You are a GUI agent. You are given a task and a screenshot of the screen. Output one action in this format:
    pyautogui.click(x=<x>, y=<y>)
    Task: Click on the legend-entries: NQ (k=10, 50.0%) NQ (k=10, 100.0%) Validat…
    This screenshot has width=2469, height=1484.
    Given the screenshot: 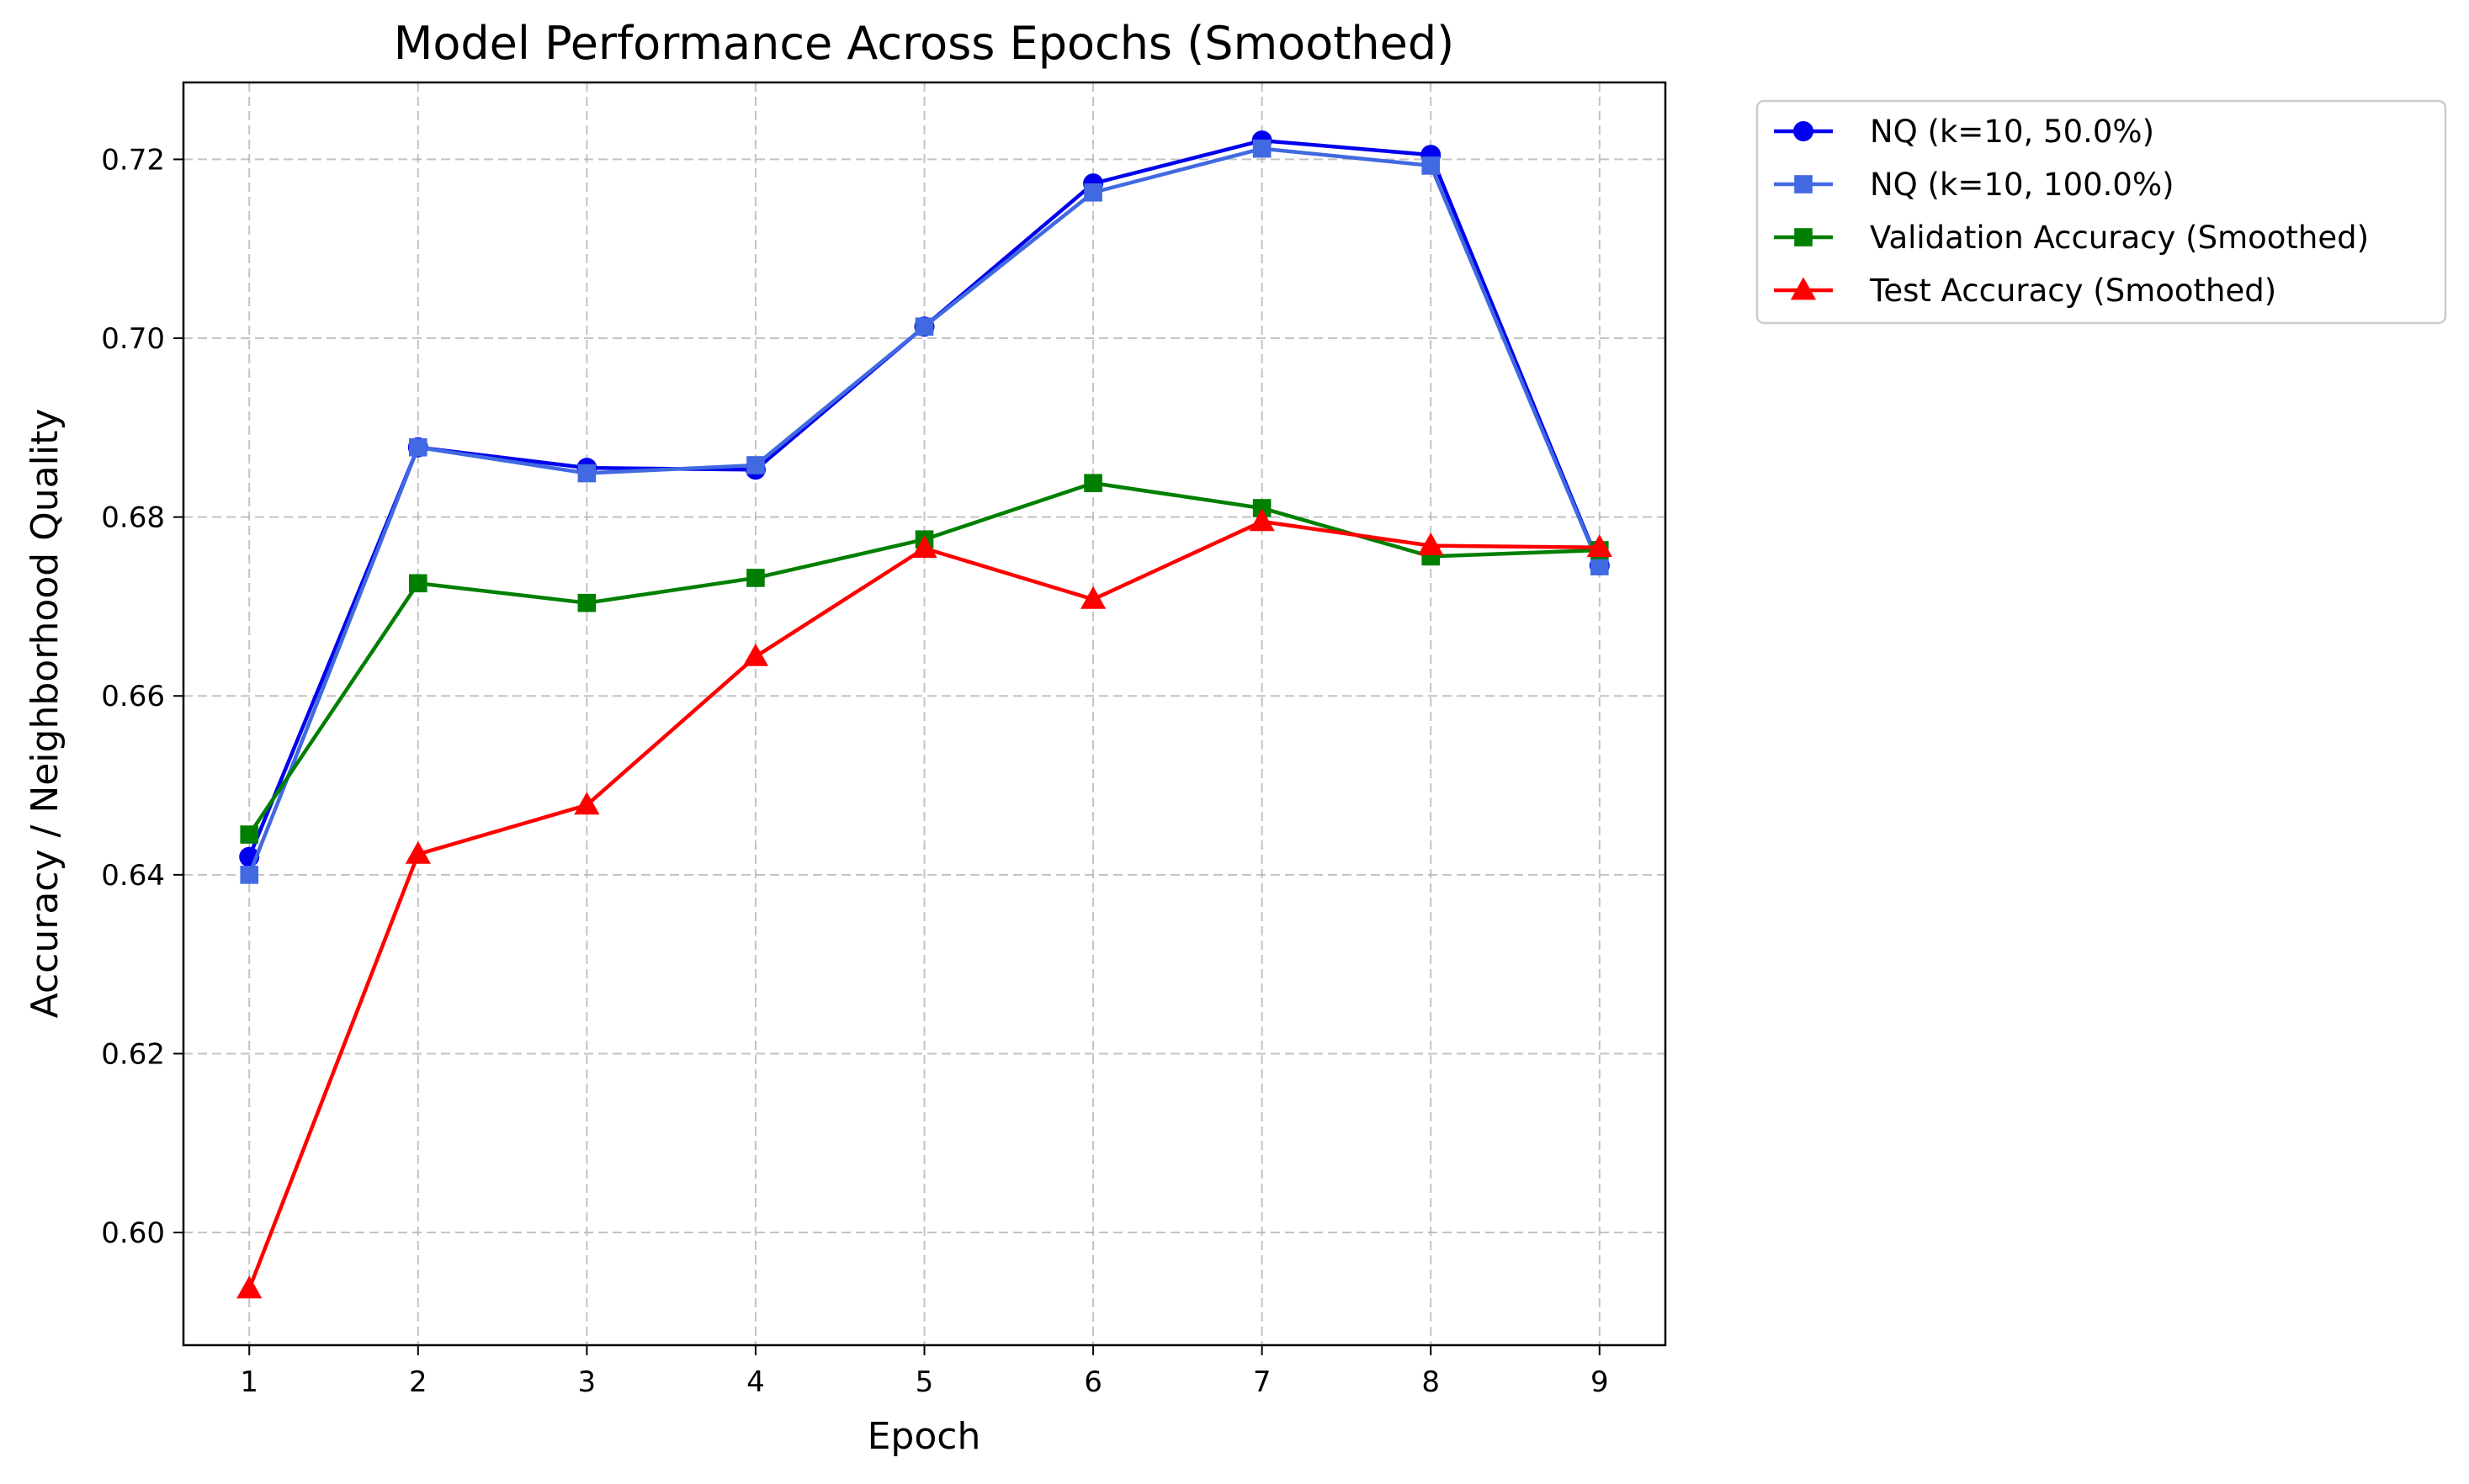 What is the action you would take?
    pyautogui.click(x=2071, y=211)
    